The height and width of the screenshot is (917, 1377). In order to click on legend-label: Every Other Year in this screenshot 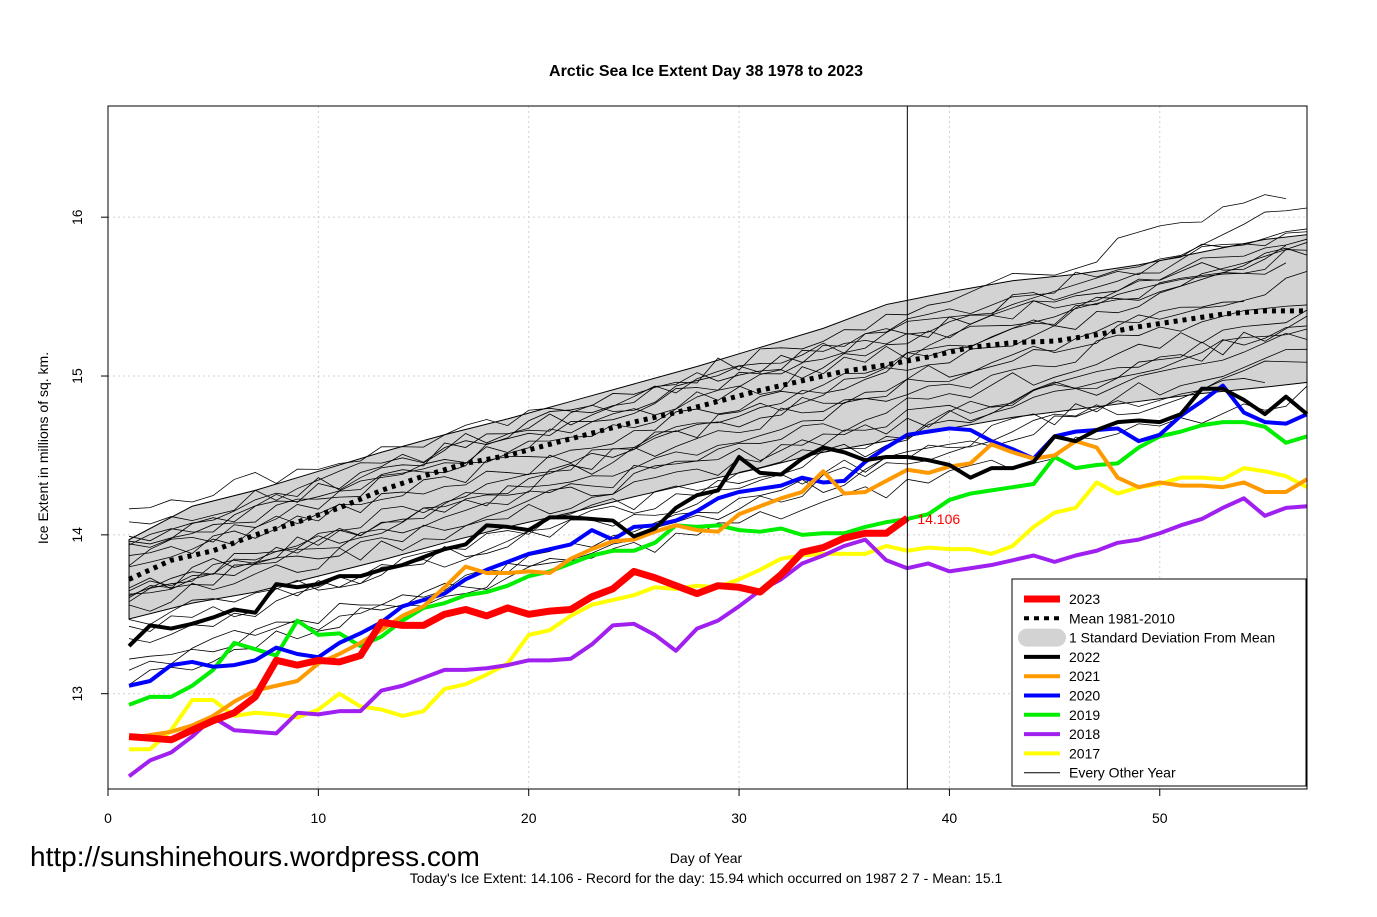, I will do `click(1122, 773)`.